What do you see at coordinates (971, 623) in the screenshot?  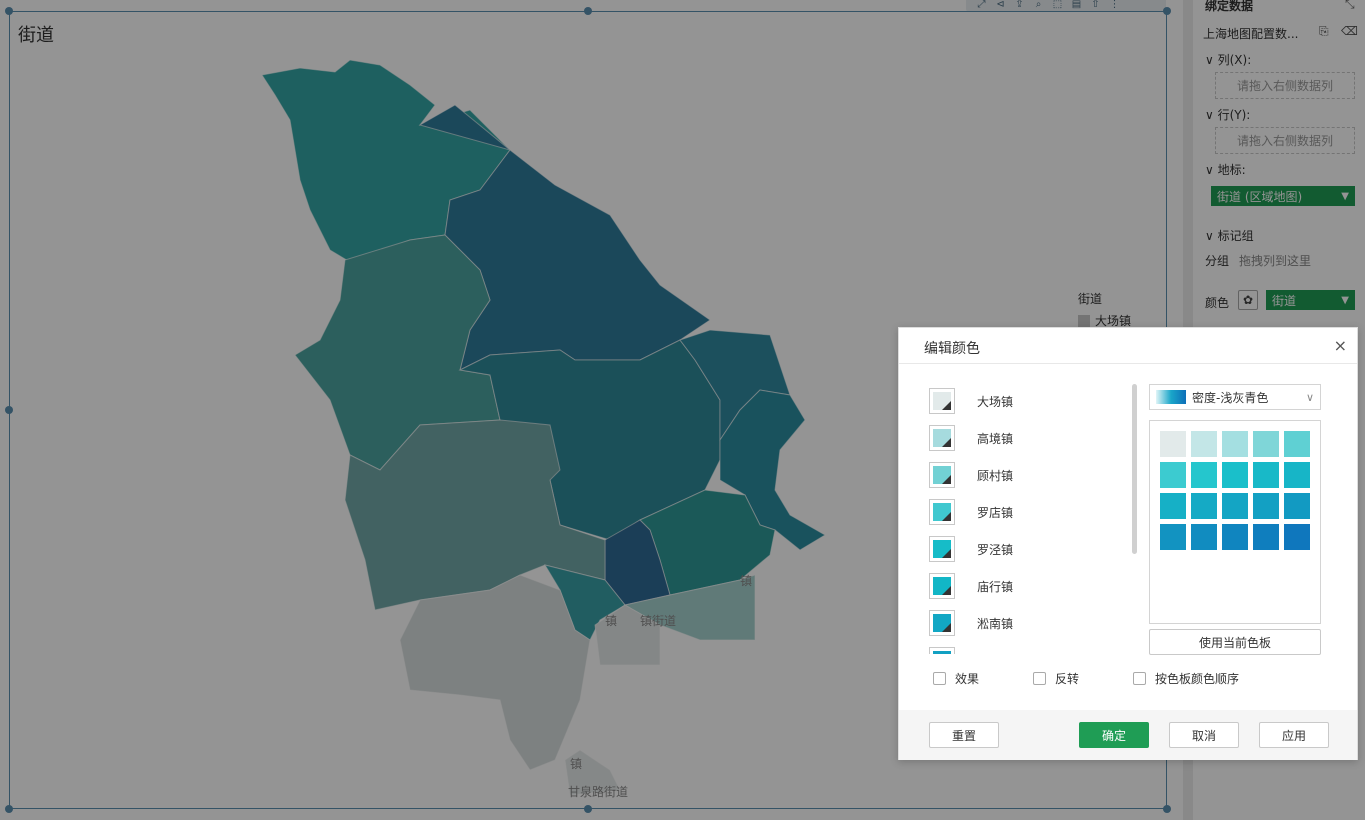 I see `color-item-row: 淞南镇` at bounding box center [971, 623].